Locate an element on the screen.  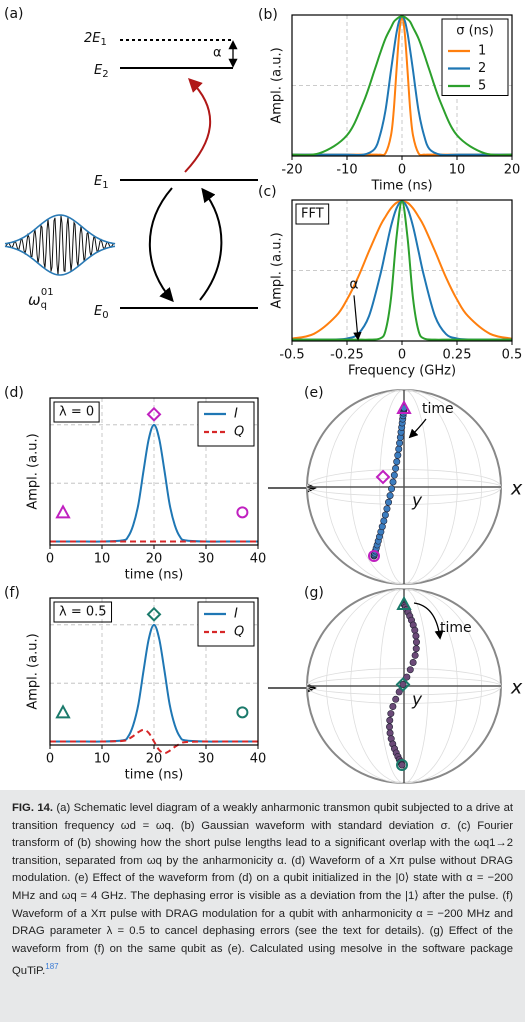
panel-label: (a) is located at coordinates (14, 14).